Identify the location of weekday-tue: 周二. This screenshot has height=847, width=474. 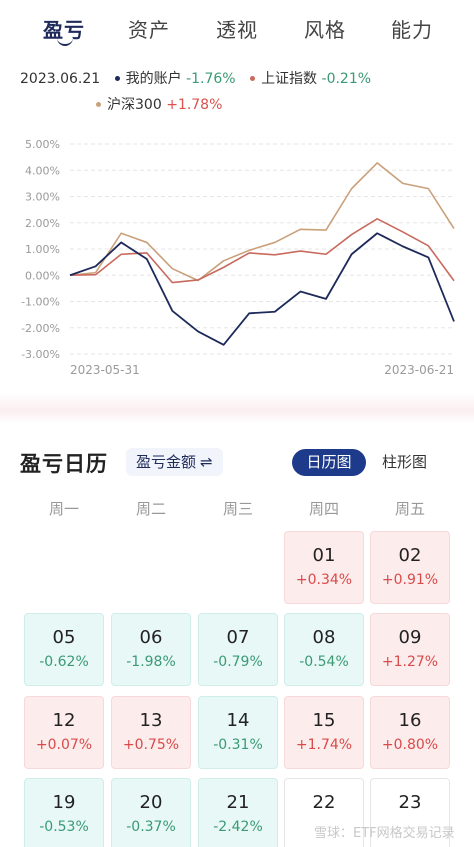
(150, 509).